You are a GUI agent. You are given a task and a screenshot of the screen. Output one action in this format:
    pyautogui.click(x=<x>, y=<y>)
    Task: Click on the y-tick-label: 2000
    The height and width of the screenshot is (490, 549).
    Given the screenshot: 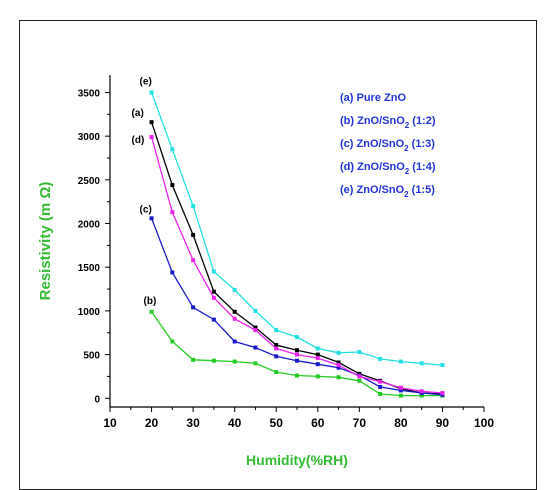 What is the action you would take?
    pyautogui.click(x=89, y=225)
    